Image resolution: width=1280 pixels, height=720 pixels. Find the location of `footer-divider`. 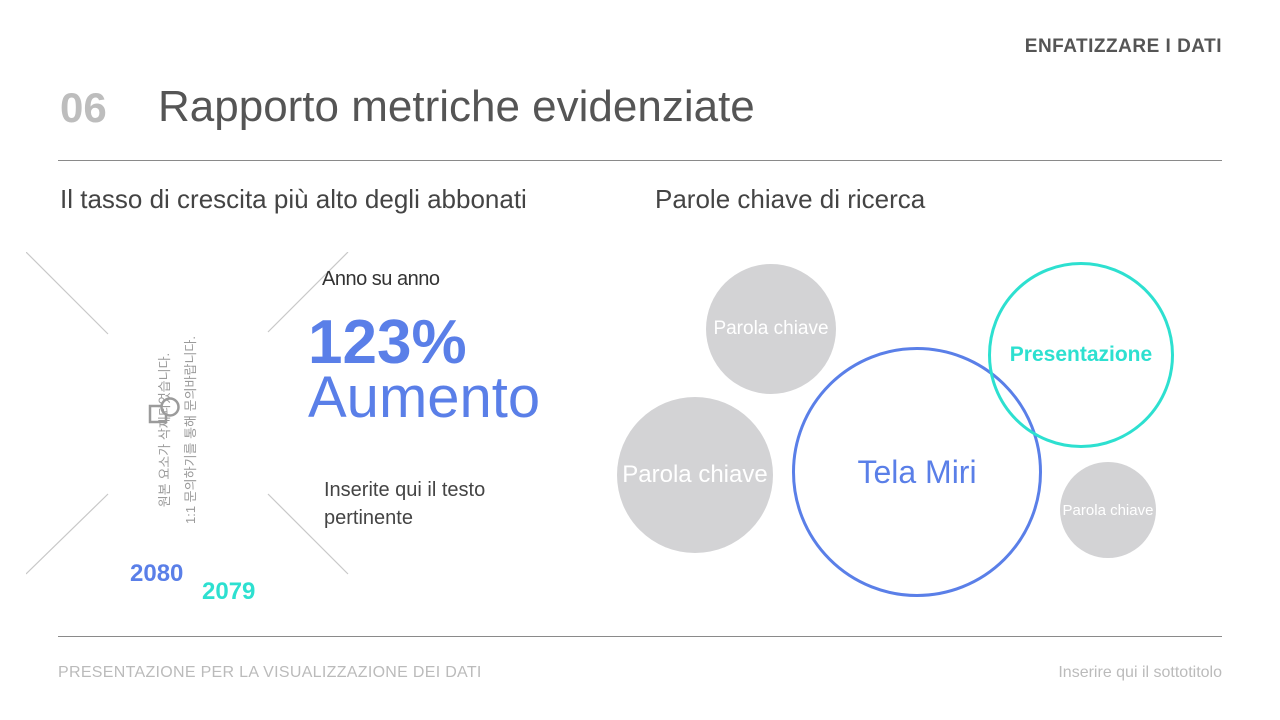

footer-divider is located at coordinates (640, 636).